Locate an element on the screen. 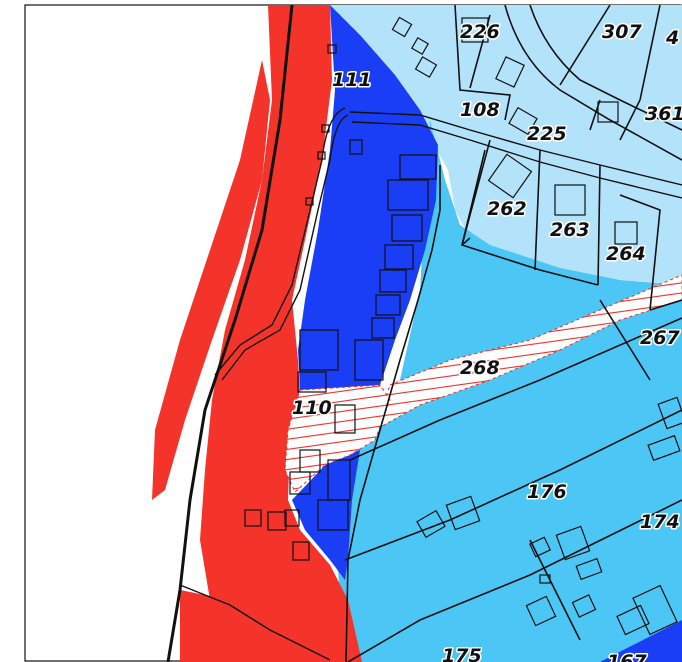 This screenshot has height=662, width=682. parcel-label-174: 174 is located at coordinates (660, 522).